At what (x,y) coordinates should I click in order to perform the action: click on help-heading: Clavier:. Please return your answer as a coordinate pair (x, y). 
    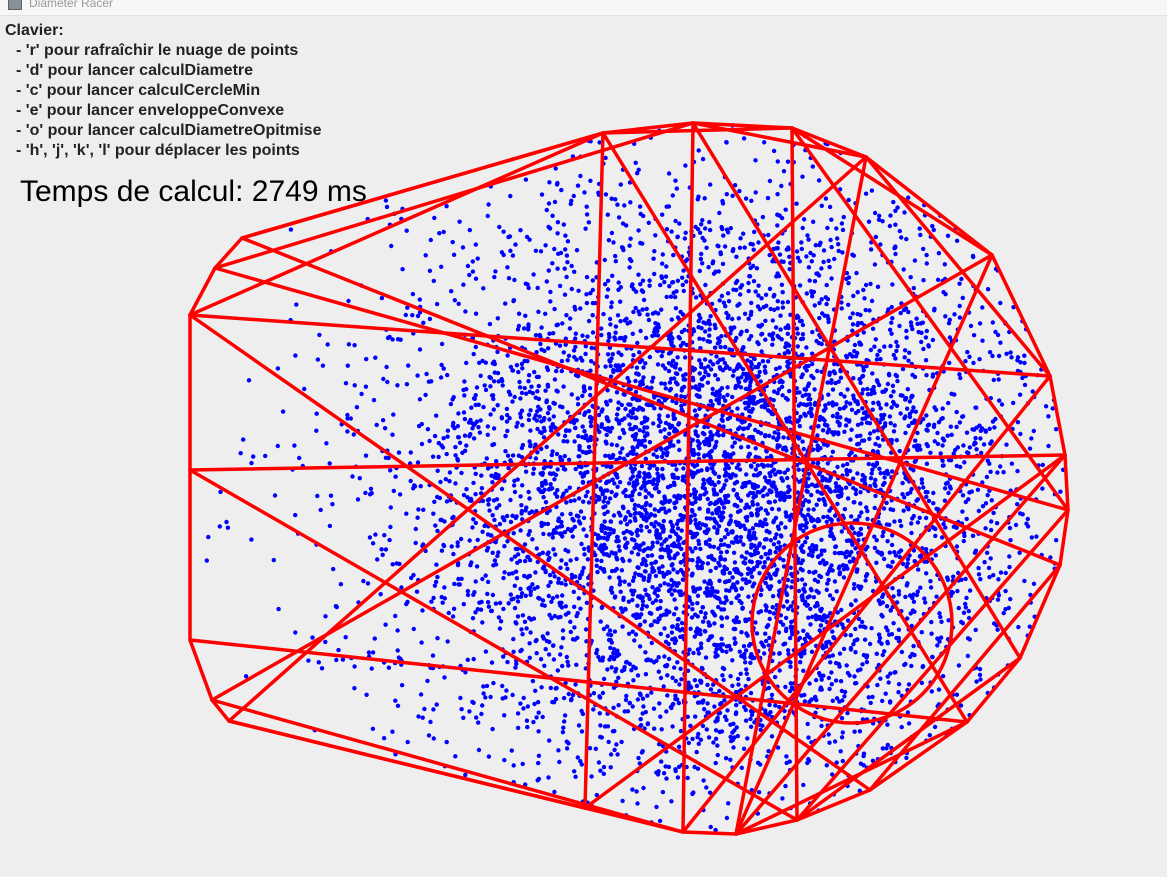
    Looking at the image, I should click on (34, 30).